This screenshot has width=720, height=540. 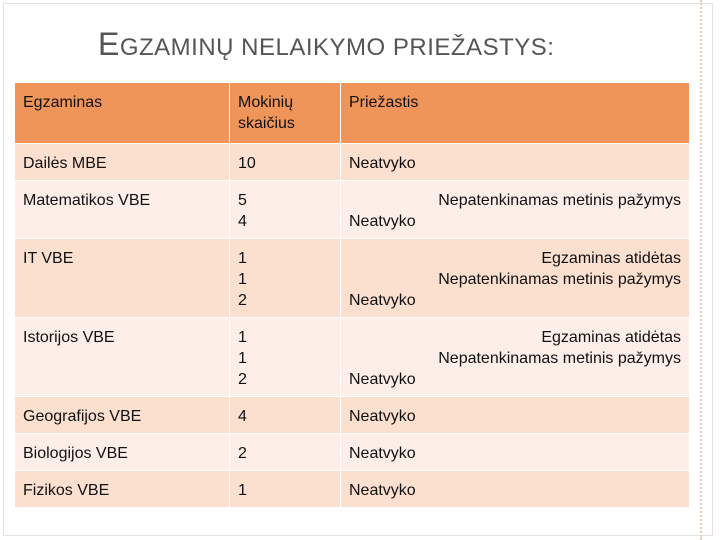 I want to click on table-cell: Biologijos VBE, so click(x=122, y=452).